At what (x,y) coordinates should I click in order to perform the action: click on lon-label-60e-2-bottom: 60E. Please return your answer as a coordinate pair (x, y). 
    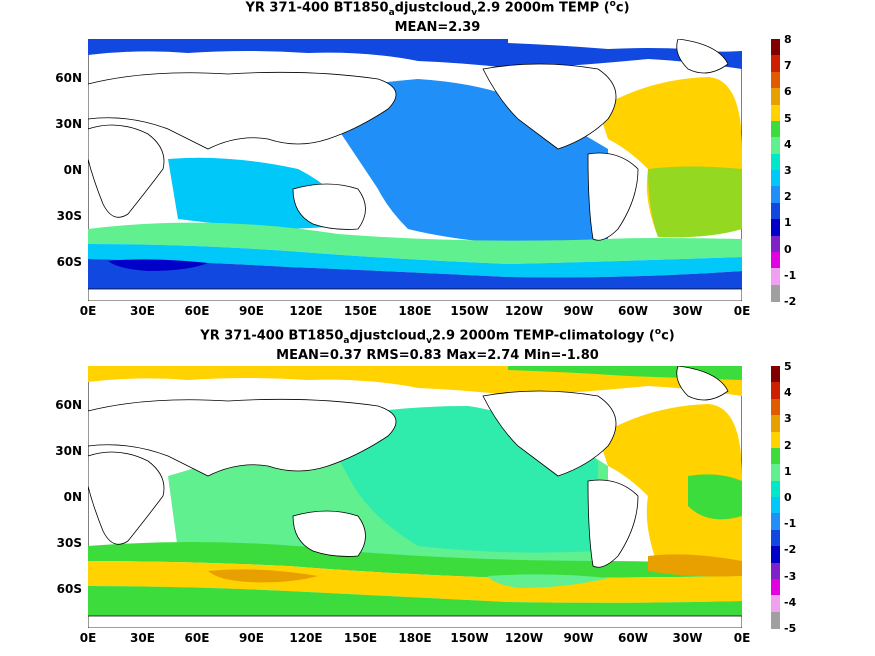
    Looking at the image, I should click on (197, 638).